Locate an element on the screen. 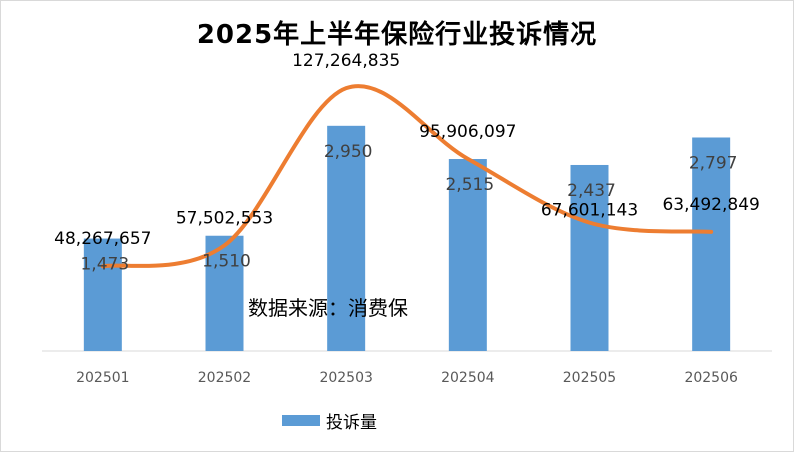 The image size is (794, 452). bar-data-label: 2,515 is located at coordinates (469, 185).